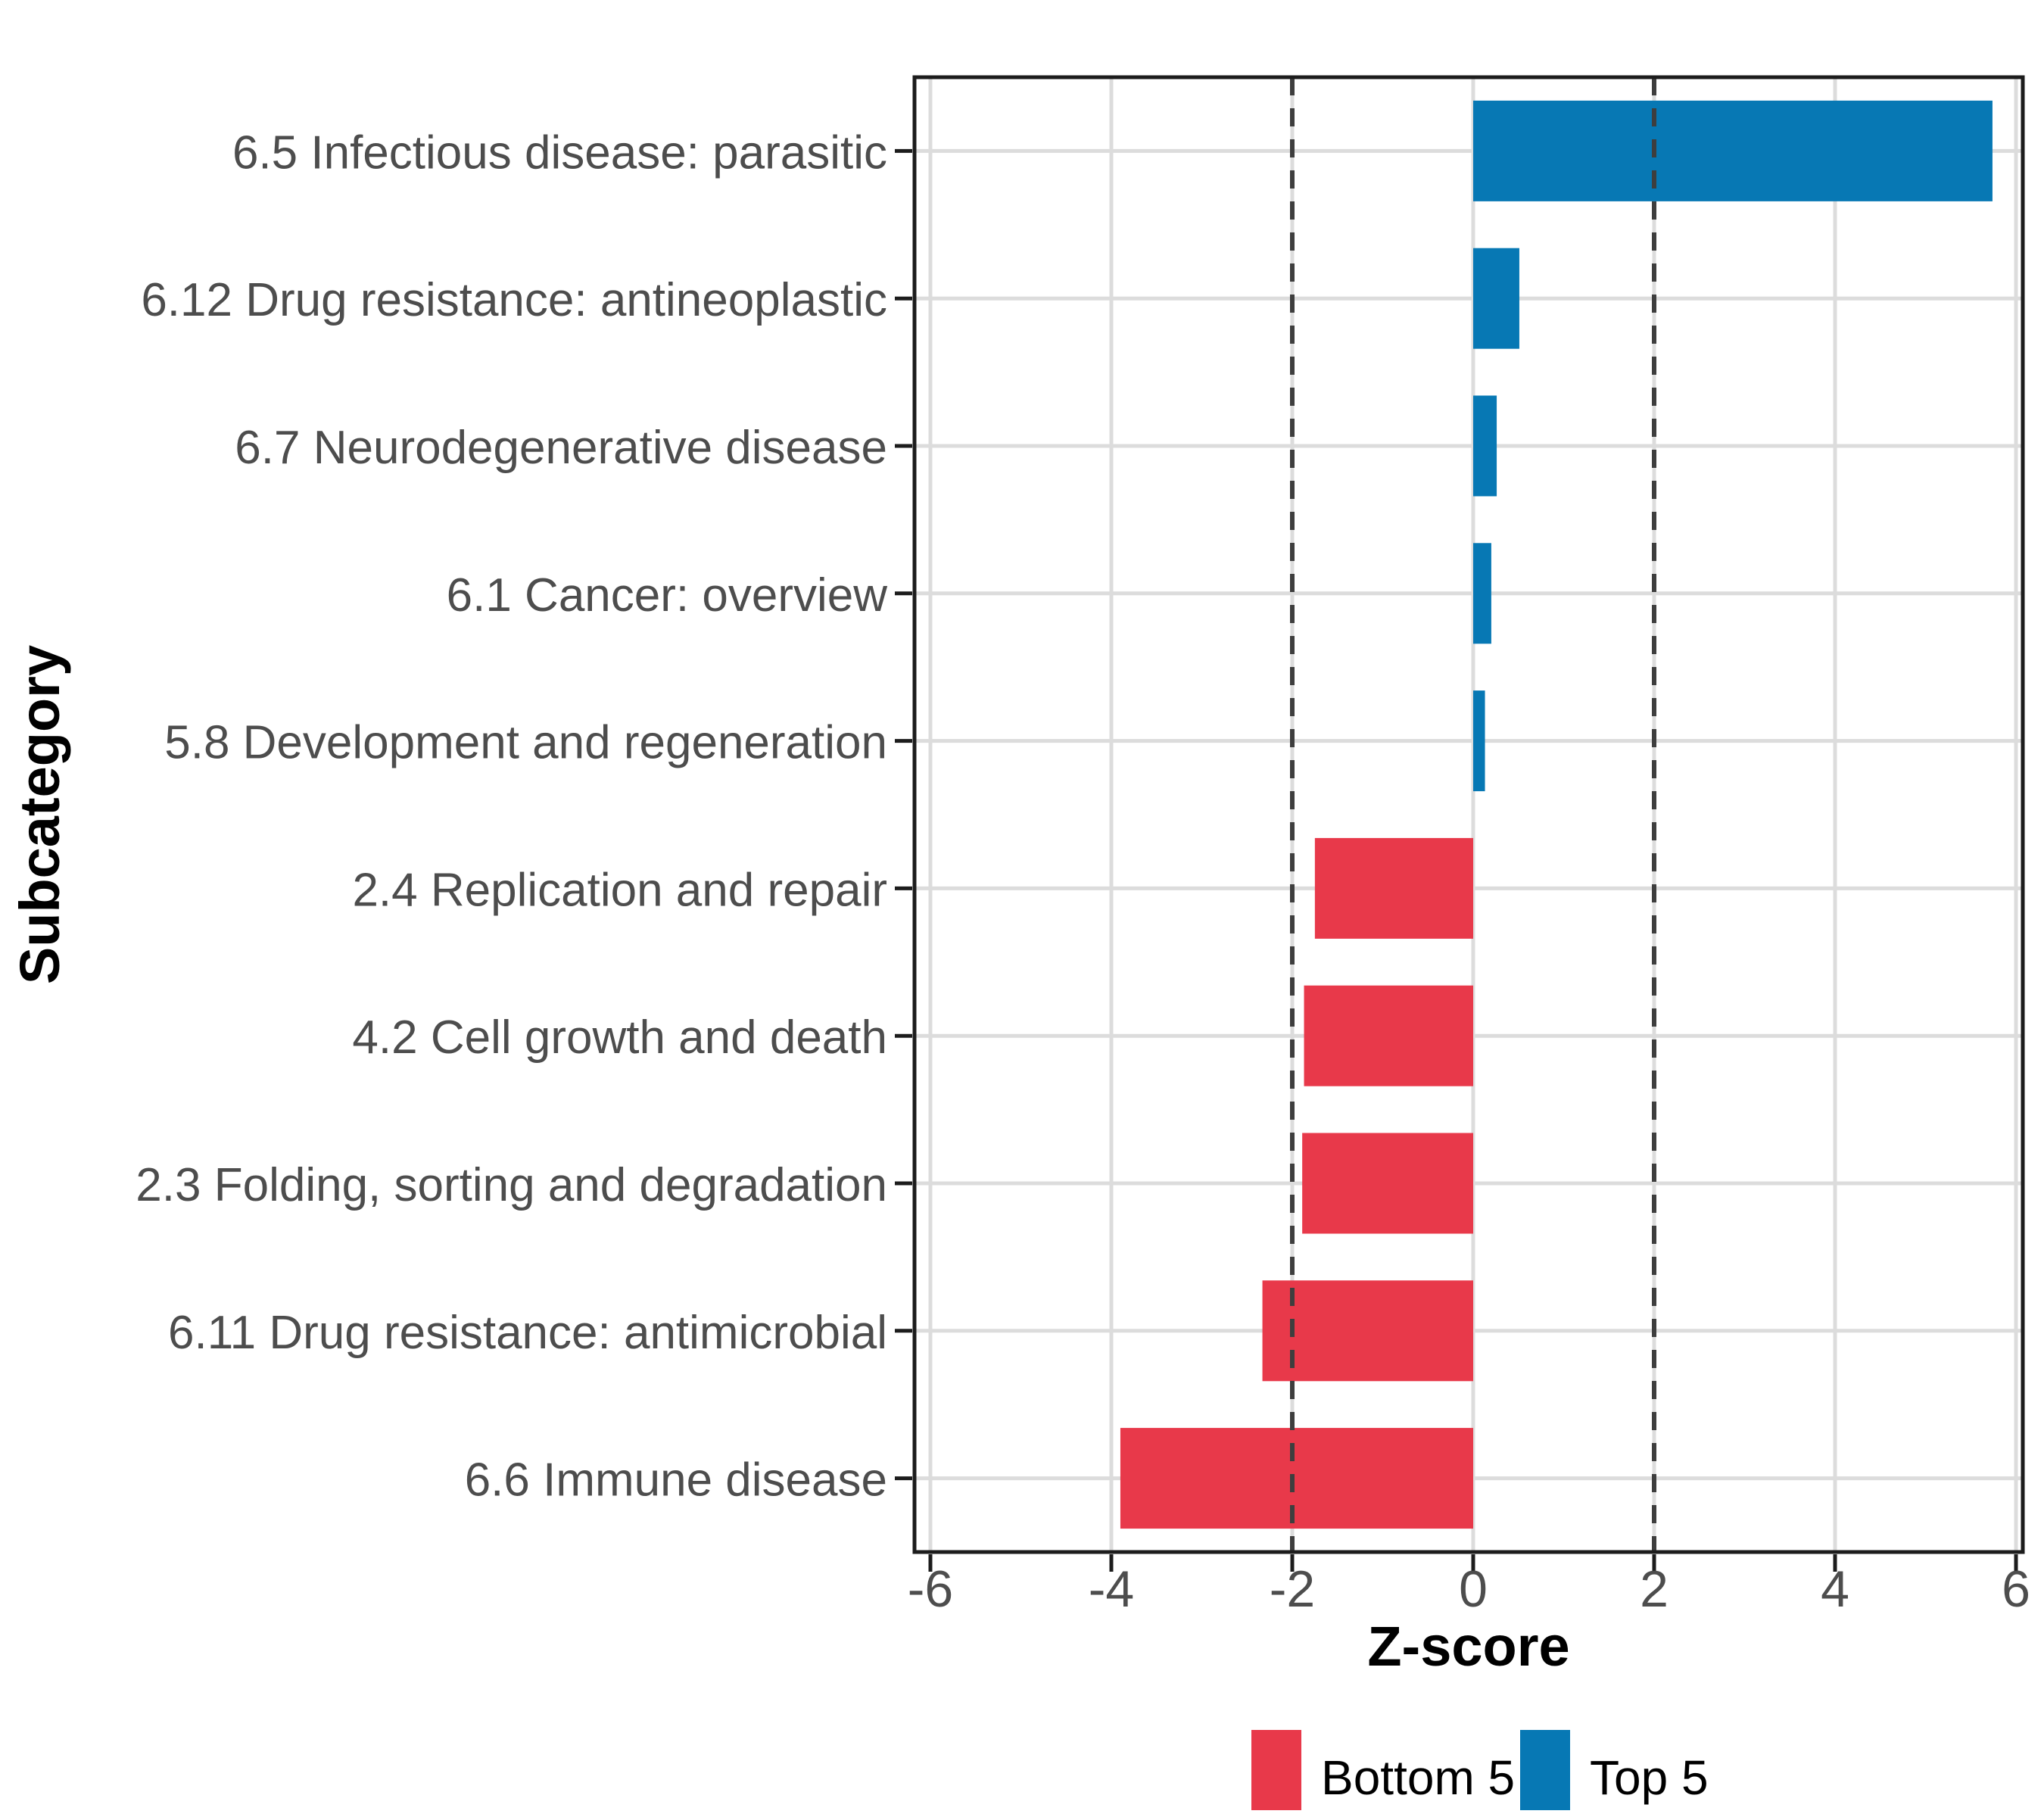 Image resolution: width=2044 pixels, height=1817 pixels. What do you see at coordinates (676, 1480) in the screenshot?
I see `category-label-row10: 6.6 Immune disease` at bounding box center [676, 1480].